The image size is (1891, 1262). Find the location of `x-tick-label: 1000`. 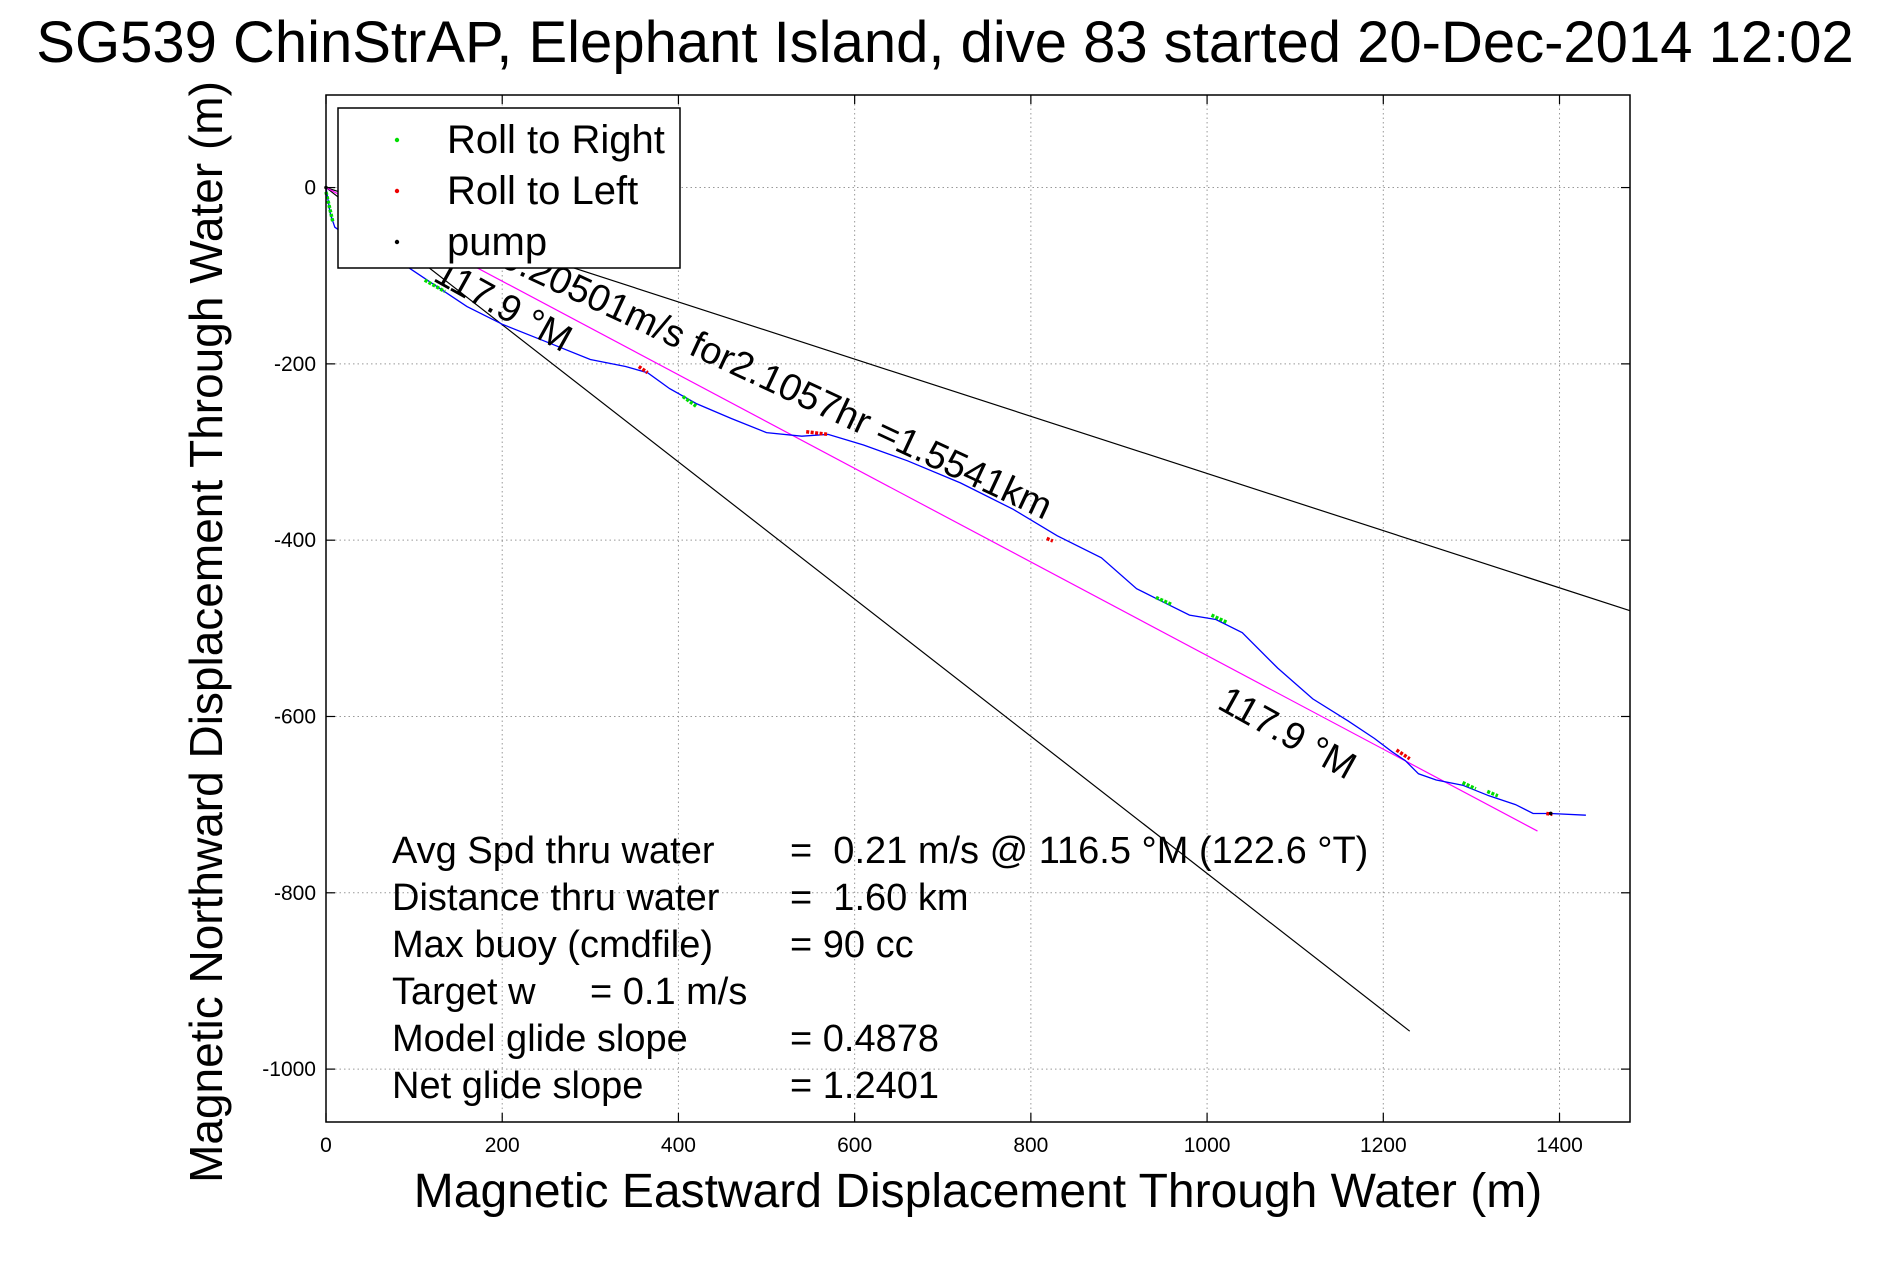

x-tick-label: 1000 is located at coordinates (1207, 1145).